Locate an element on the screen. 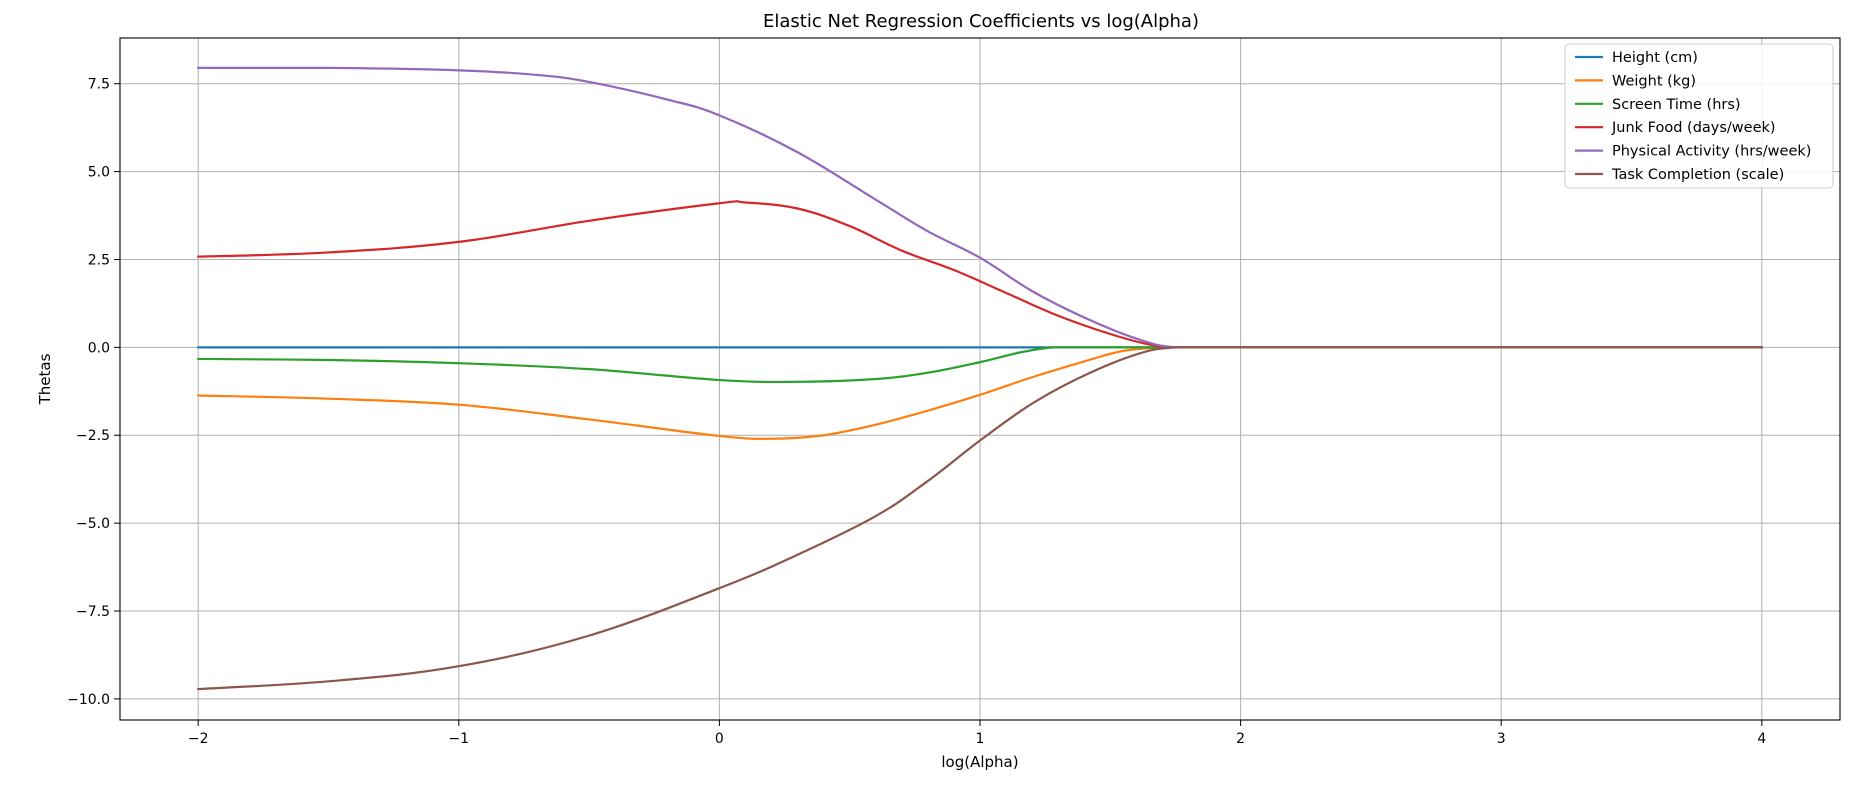  legend-item-height-cm: Height (cm) is located at coordinates (1636, 58).